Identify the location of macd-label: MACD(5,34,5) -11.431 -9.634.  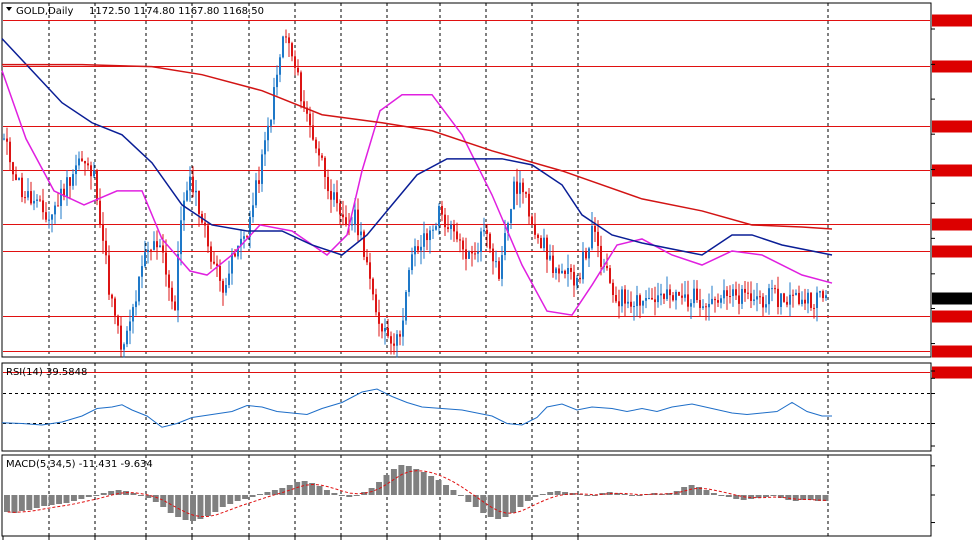
(79, 464).